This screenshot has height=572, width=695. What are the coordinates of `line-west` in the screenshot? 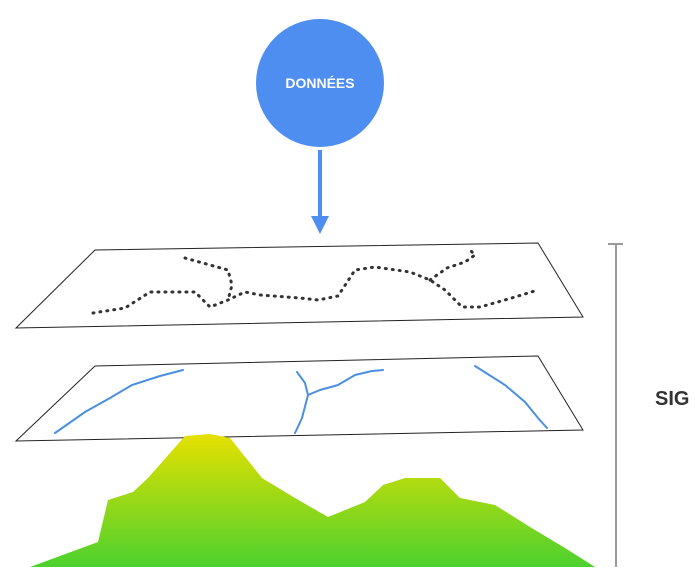 It's located at (119, 401).